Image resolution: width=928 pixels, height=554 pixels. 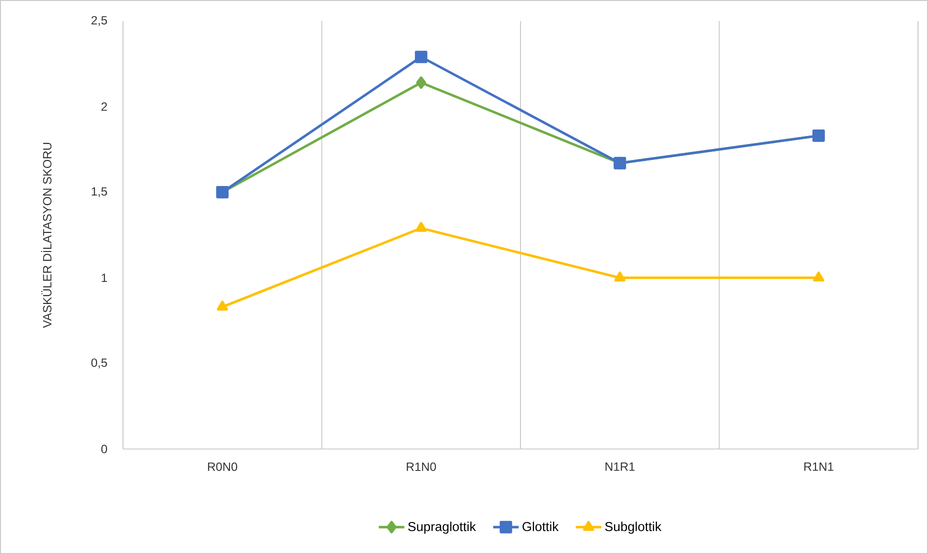 I want to click on legend-label: Supraglottik, so click(x=442, y=528).